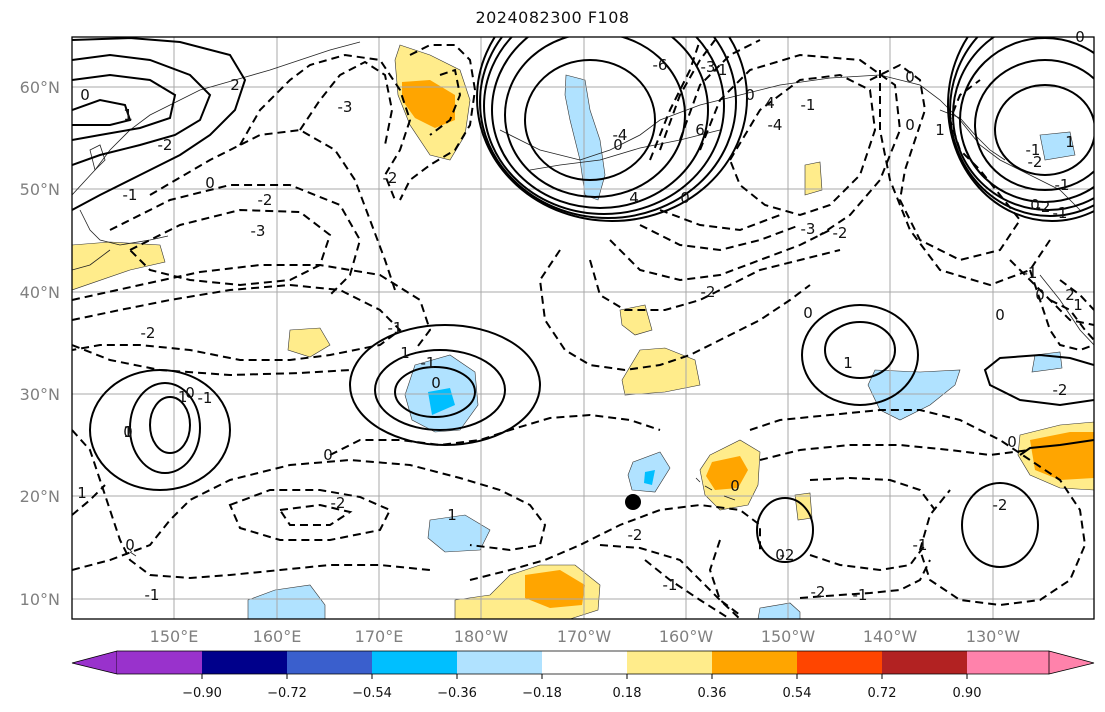 The width and height of the screenshot is (1105, 712). Describe the element at coordinates (584, 636) in the screenshot. I see `lon-label: 170°W` at that location.